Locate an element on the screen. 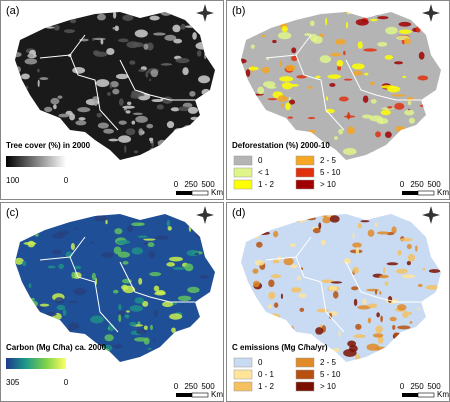  legend-label: 5 - 10 is located at coordinates (330, 374).